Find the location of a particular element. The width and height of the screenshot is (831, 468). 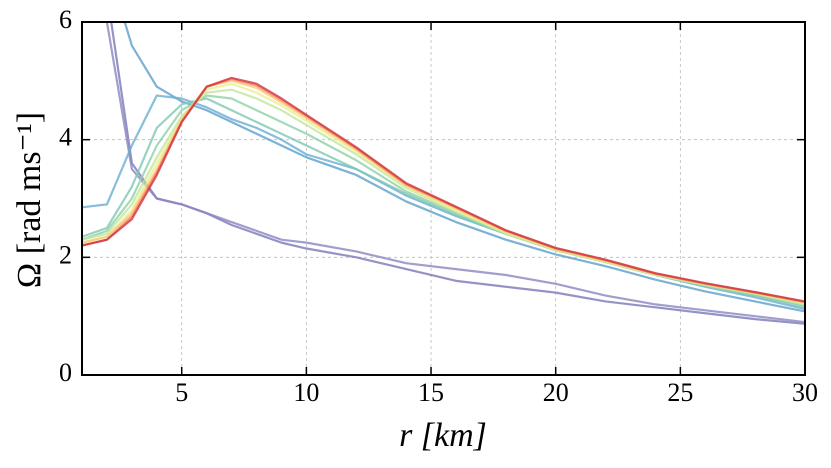

x-tick-label: 10 is located at coordinates (306, 392).